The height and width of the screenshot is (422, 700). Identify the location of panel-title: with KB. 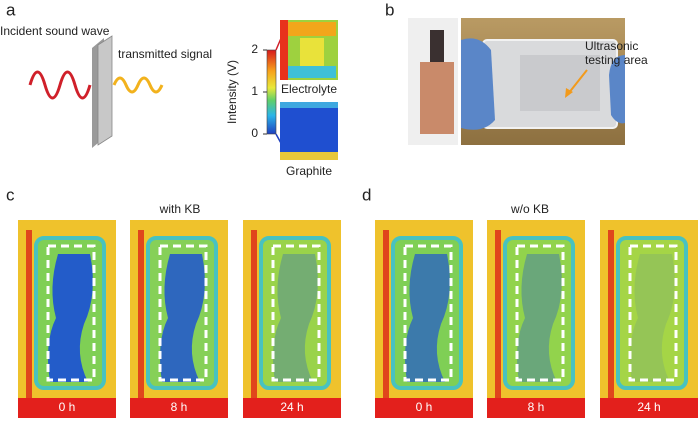
(180, 209).